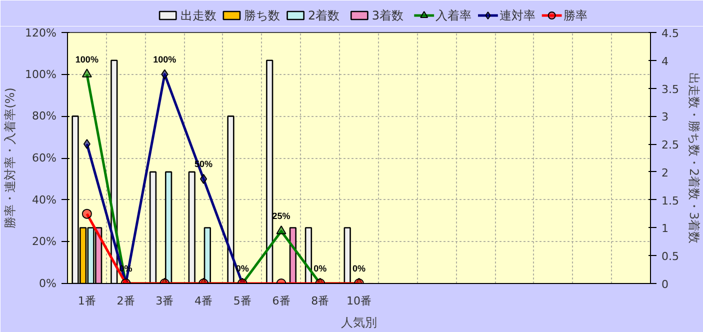 This screenshot has height=332, width=703. Describe the element at coordinates (165, 301) in the screenshot. I see `x-tick-label: 3番` at that location.